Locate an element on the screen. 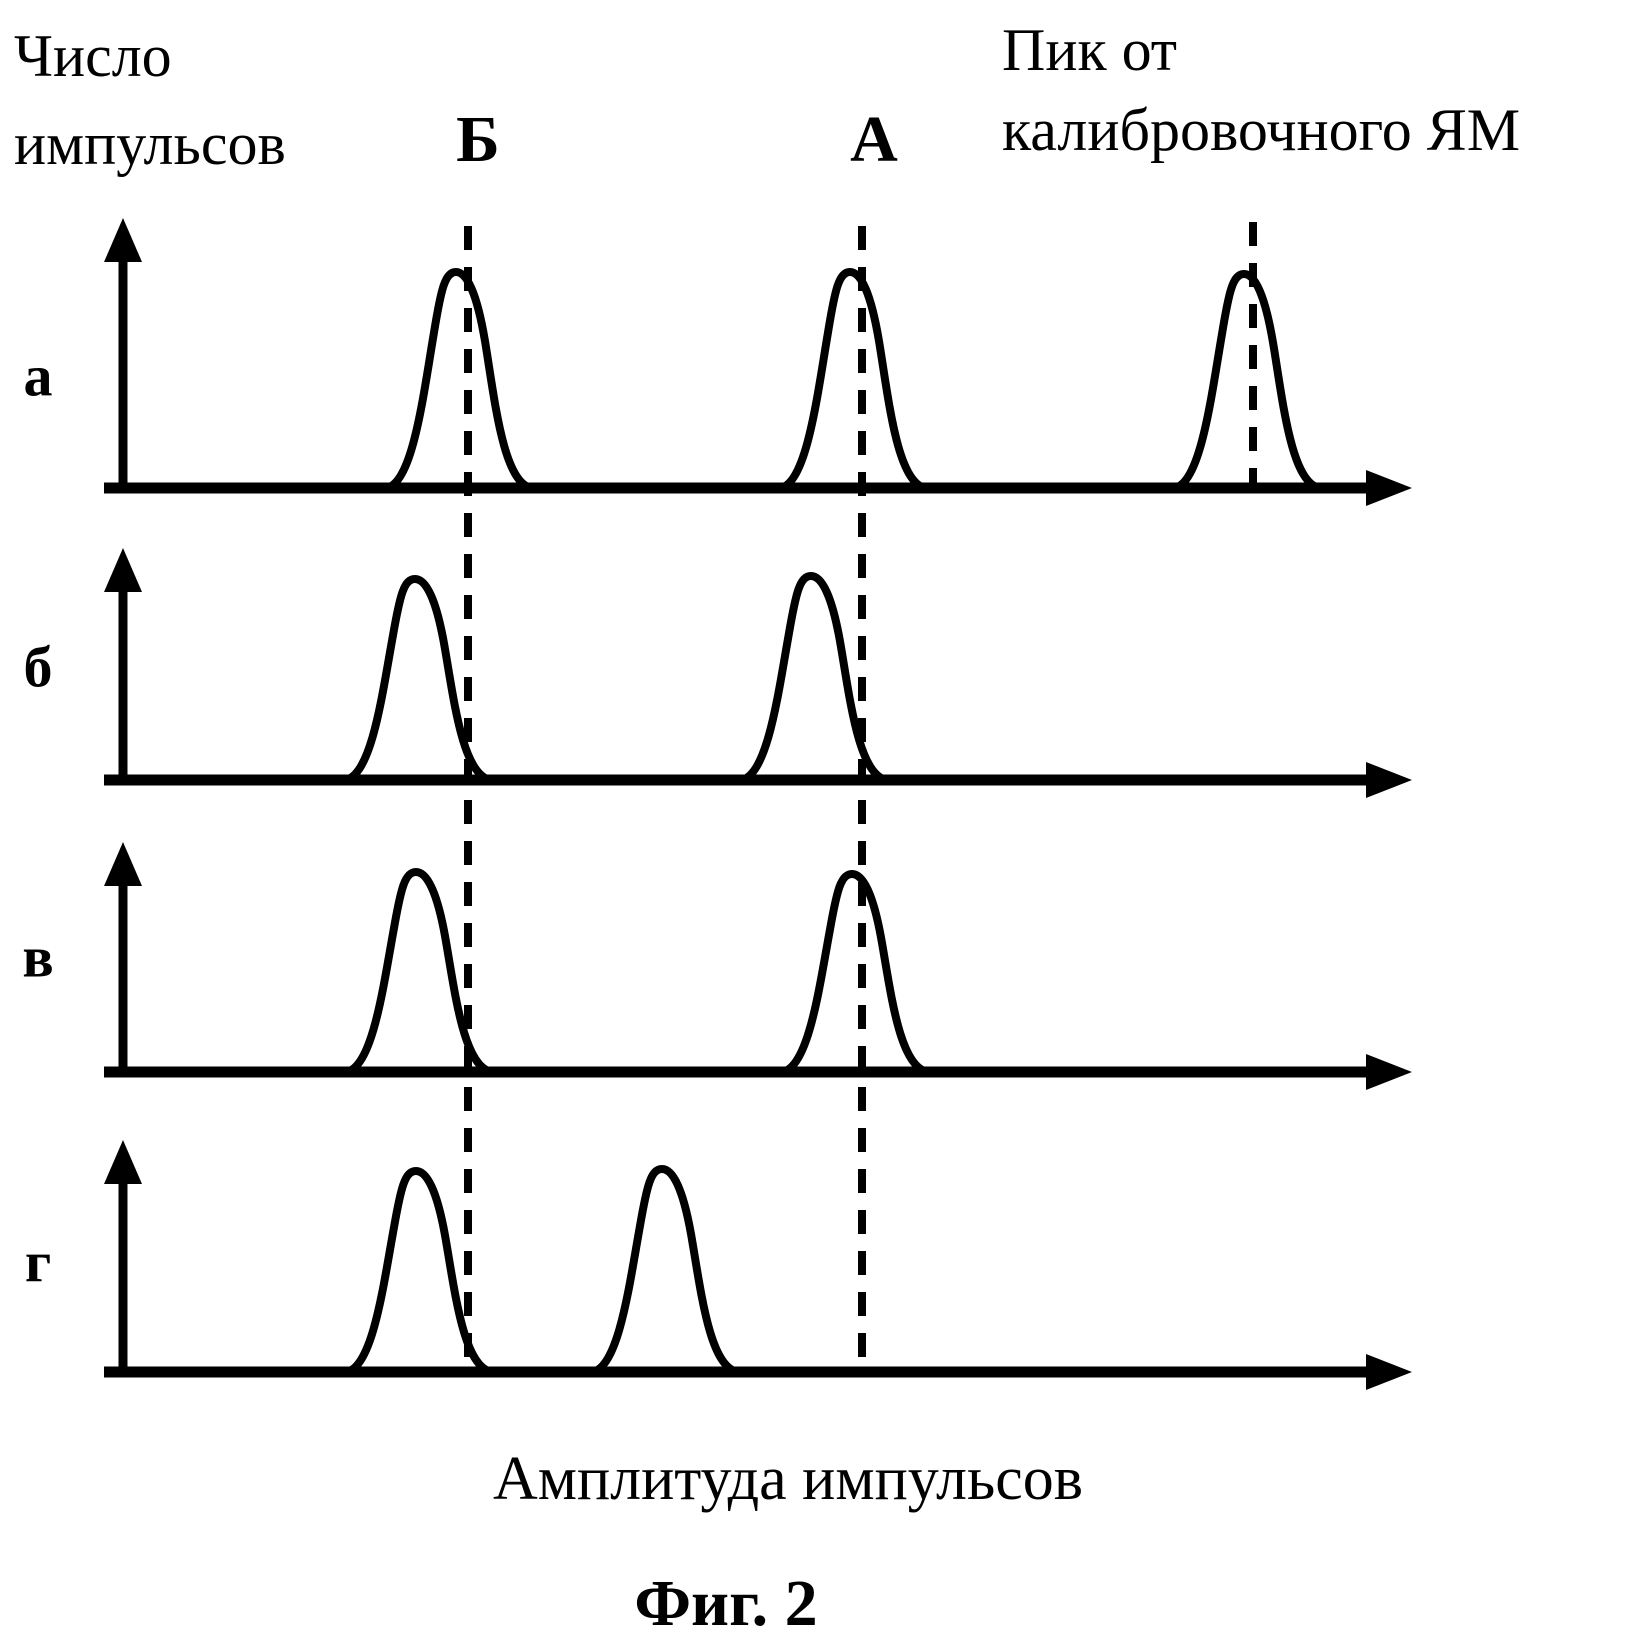 The image size is (1625, 1646). figure-caption: Фиг. 2 is located at coordinates (726, 1603).